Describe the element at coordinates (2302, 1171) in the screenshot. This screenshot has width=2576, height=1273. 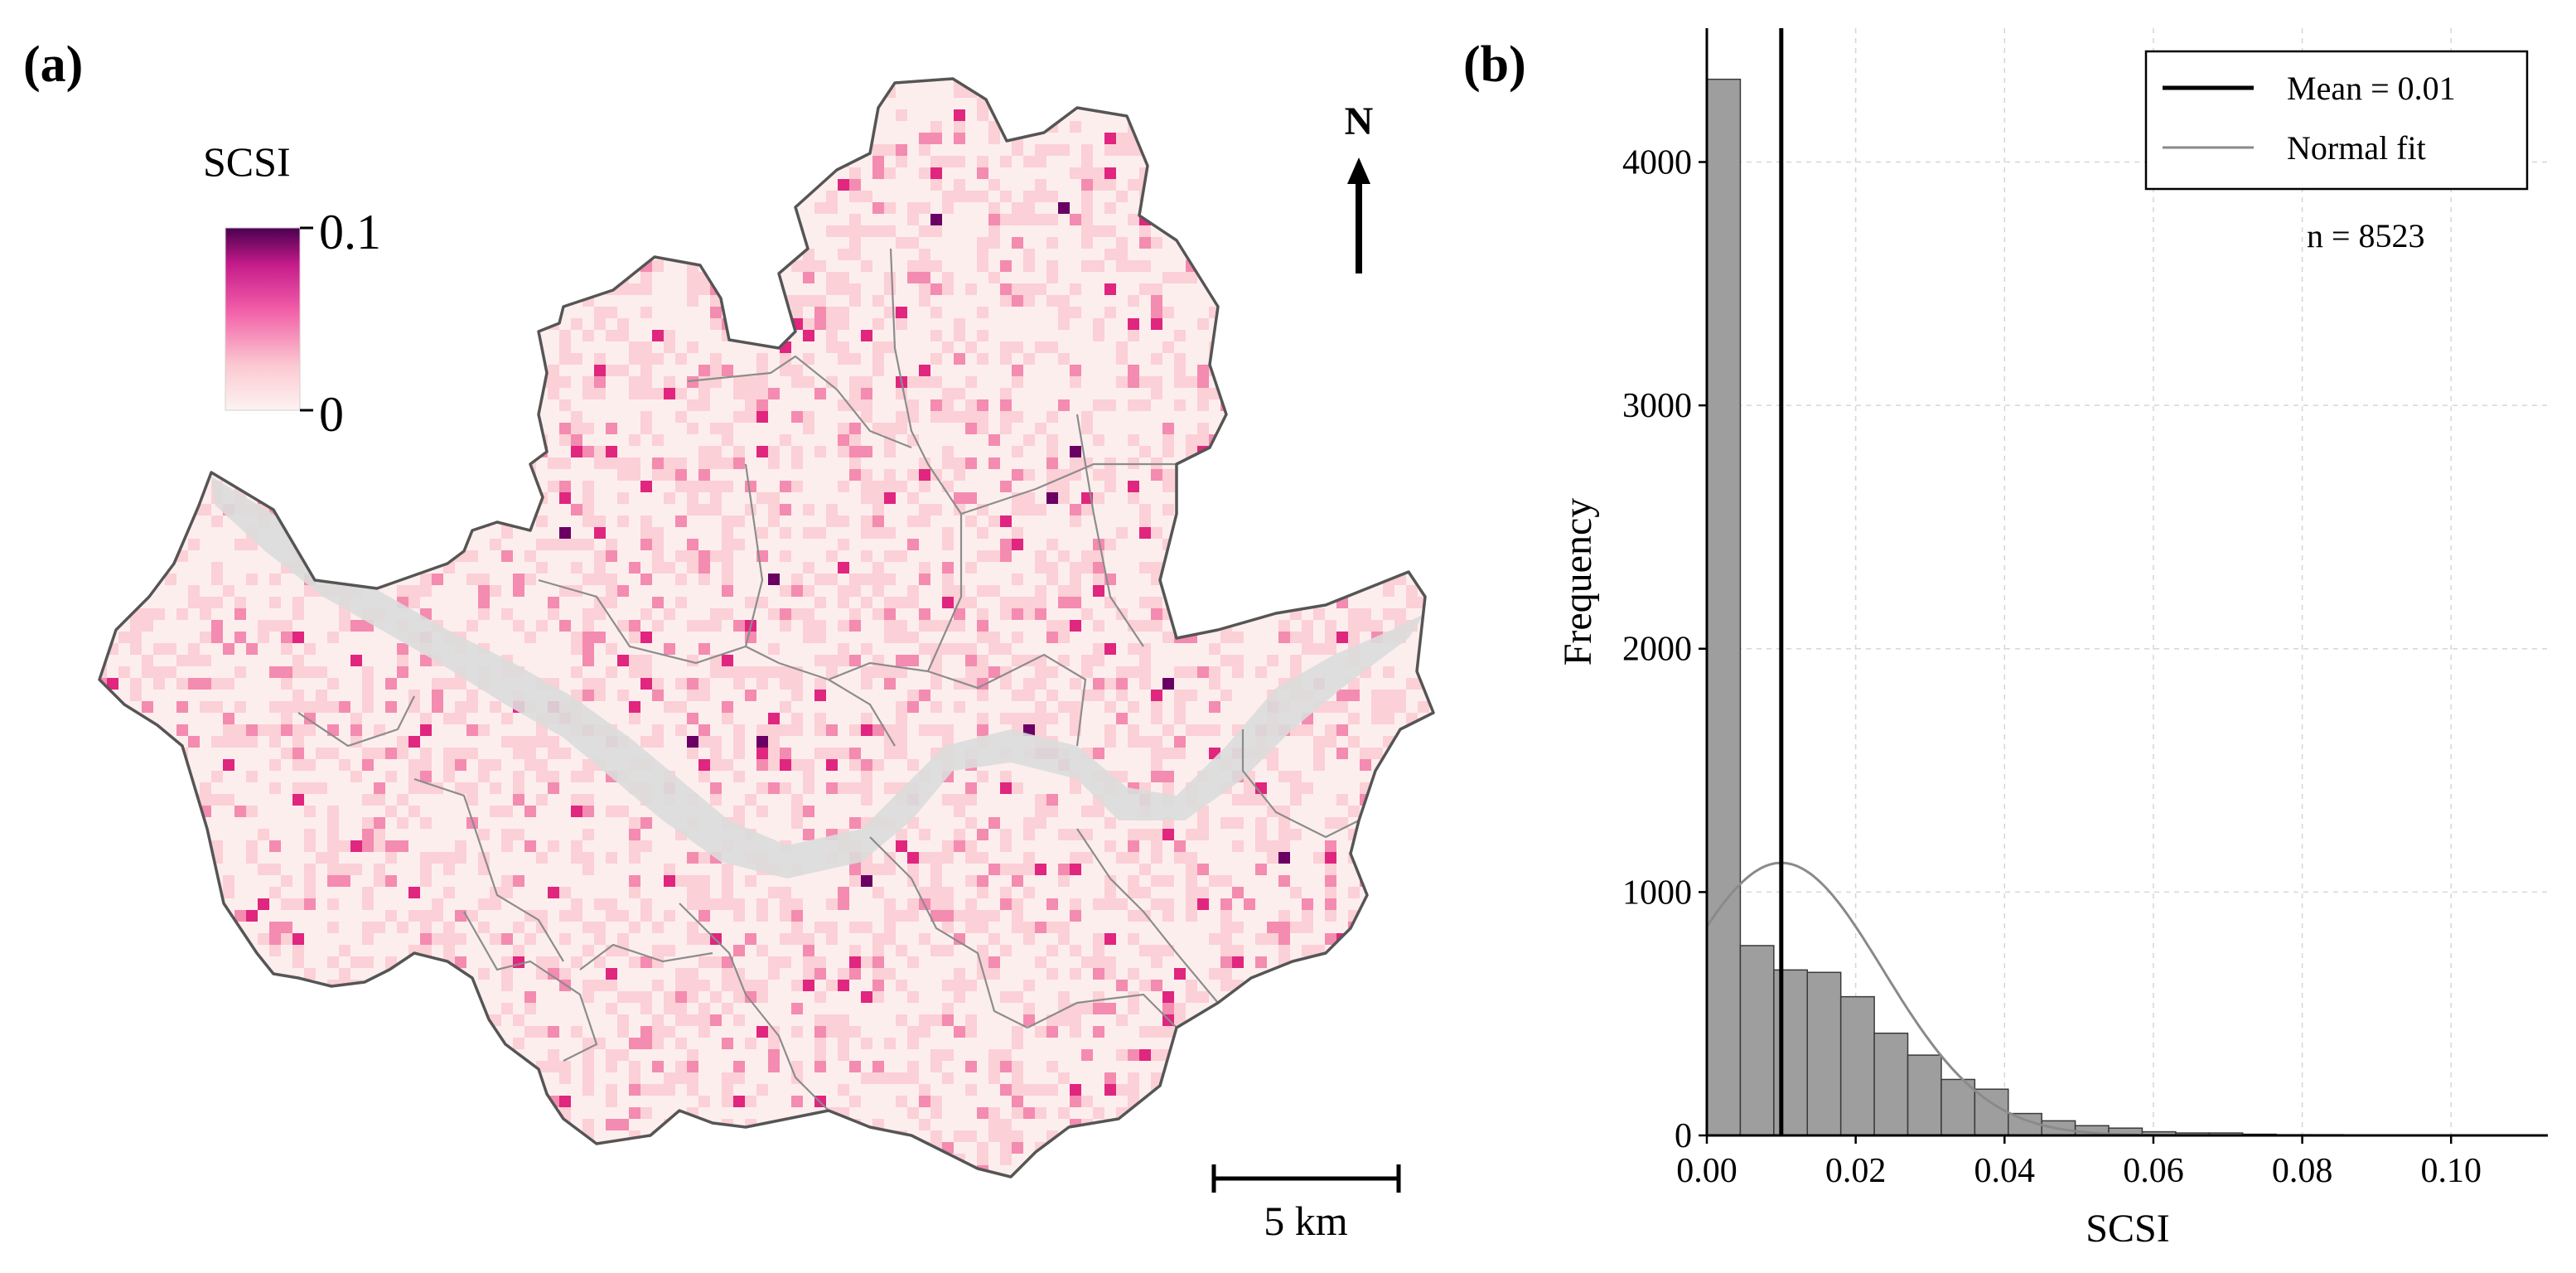
I see `x-tick-label: 0.08` at that location.